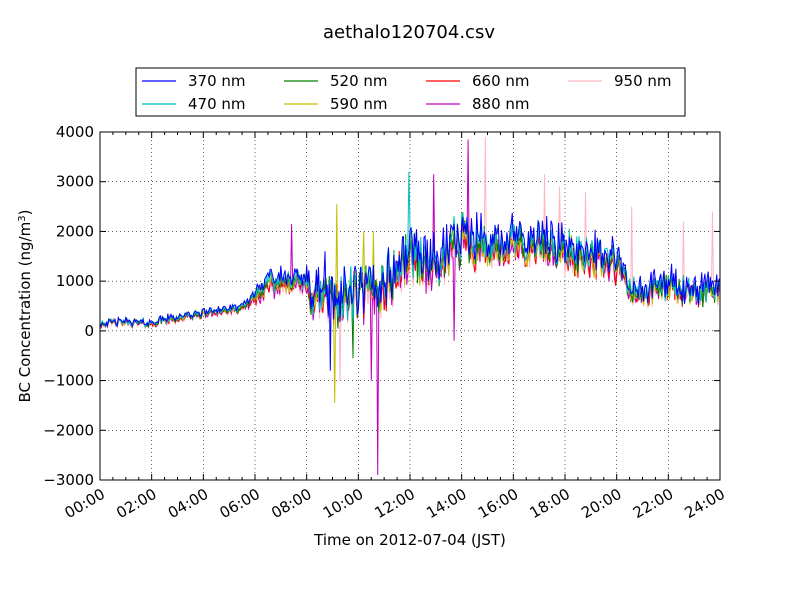 The image size is (800, 600). What do you see at coordinates (136, 503) in the screenshot?
I see `x-tick-label: 02:00` at bounding box center [136, 503].